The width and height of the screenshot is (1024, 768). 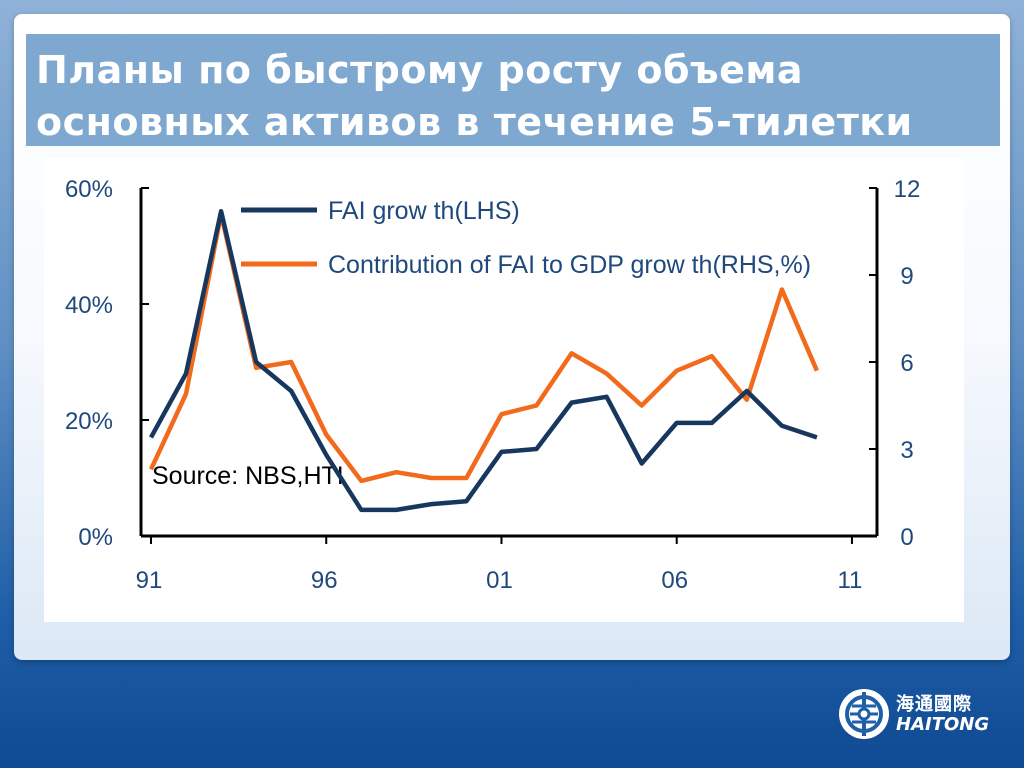 I want to click on left-tick-label: 40%, so click(x=89, y=305).